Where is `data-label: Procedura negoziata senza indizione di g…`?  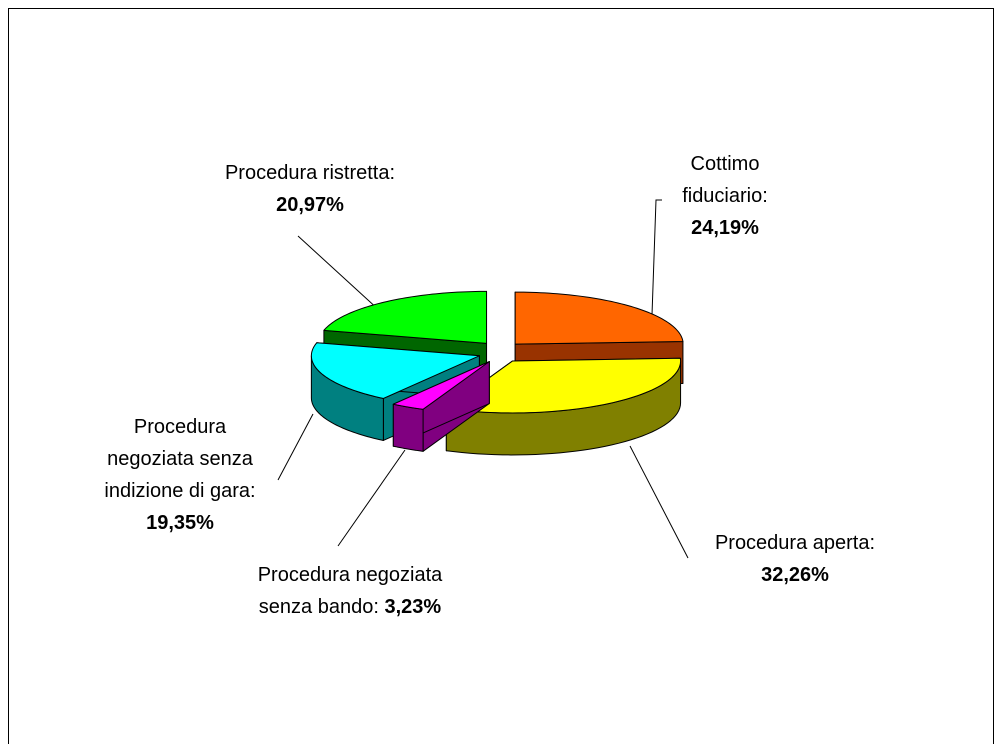 data-label: Procedura negoziata senza indizione di g… is located at coordinates (180, 475).